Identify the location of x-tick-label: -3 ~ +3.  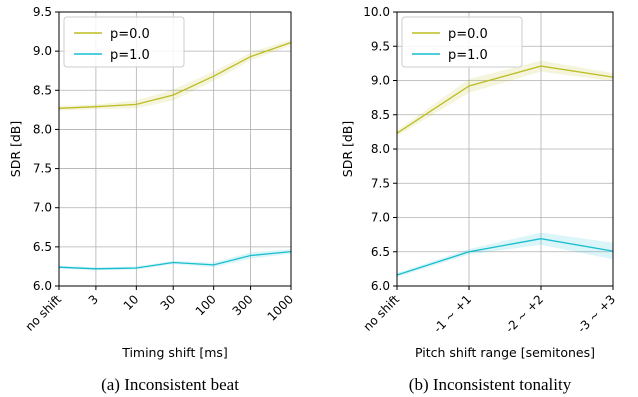
(596, 313).